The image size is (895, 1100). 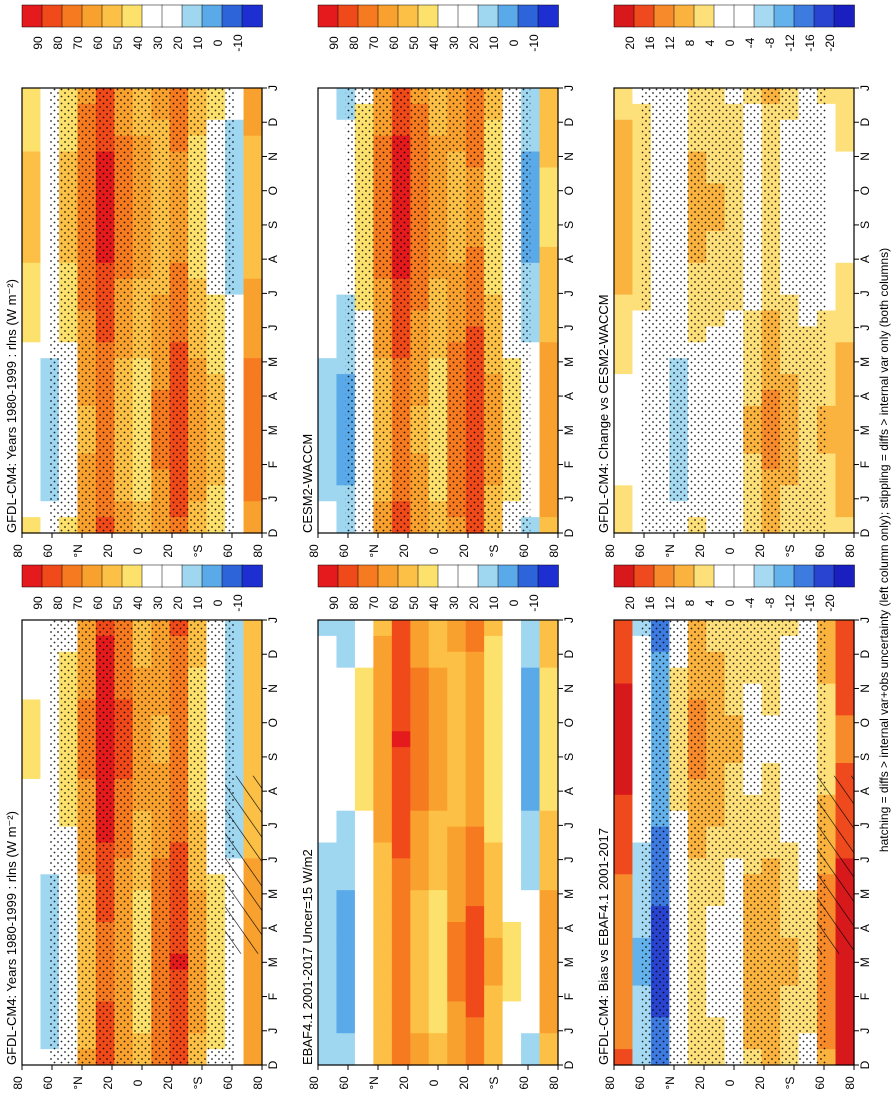 What do you see at coordinates (118, 43) in the screenshot?
I see `colorbar-tick-label: 50` at bounding box center [118, 43].